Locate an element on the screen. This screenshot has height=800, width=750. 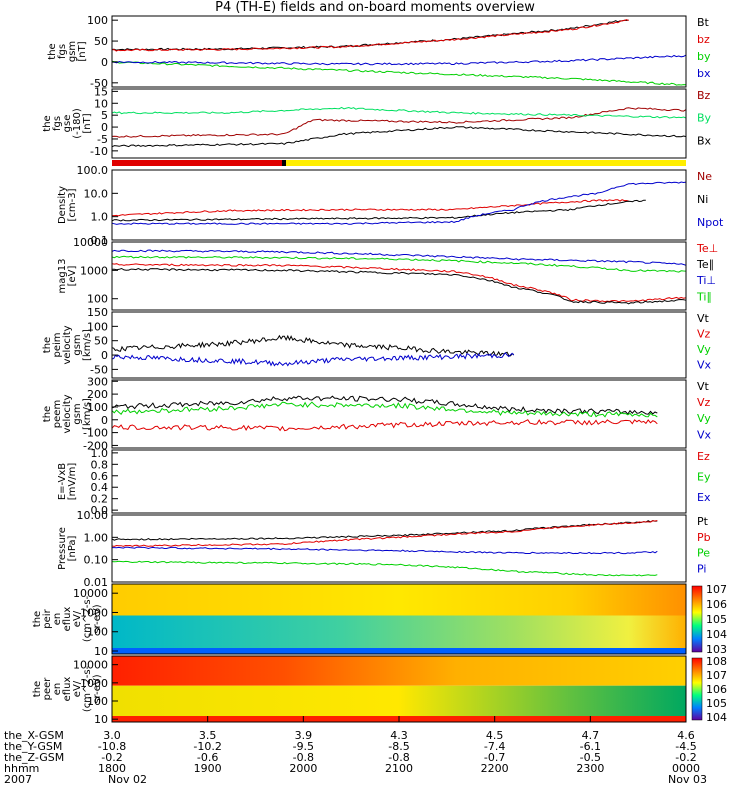
footer-date: Nov 03 is located at coordinates (687, 779).